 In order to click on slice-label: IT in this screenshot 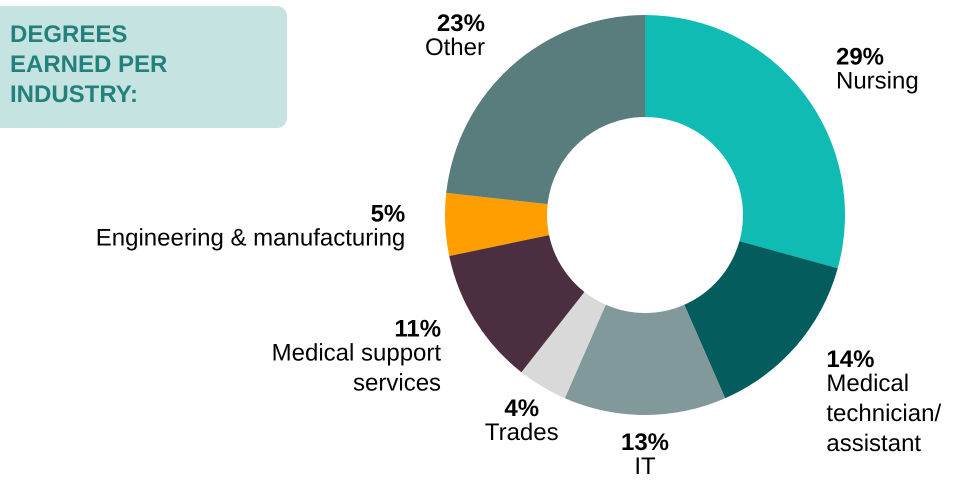, I will do `click(645, 466)`.